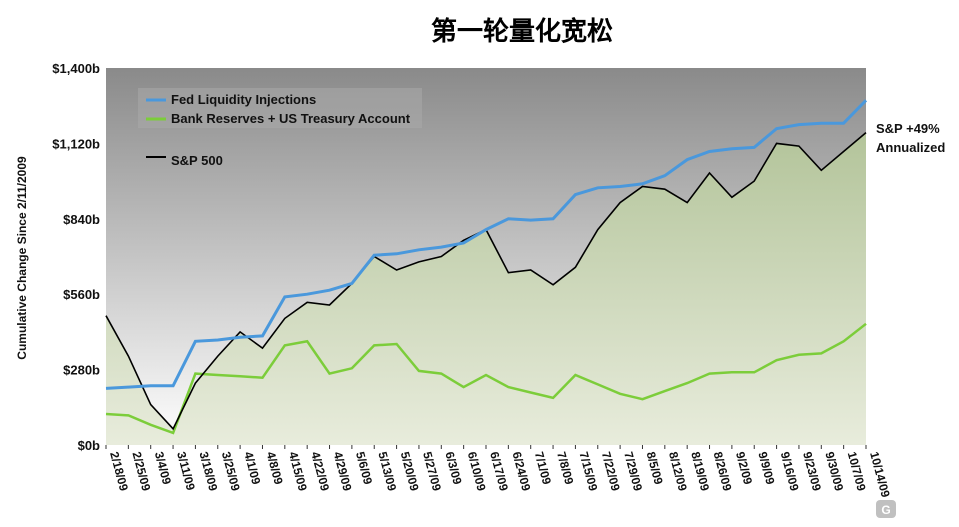 The height and width of the screenshot is (527, 959). I want to click on y-tick-label: $0b, so click(89, 445).